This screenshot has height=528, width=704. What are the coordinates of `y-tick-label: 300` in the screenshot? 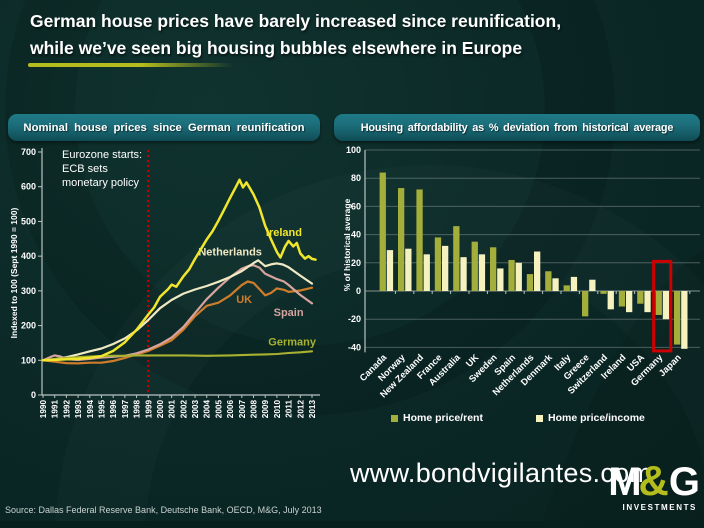 It's located at (28, 291).